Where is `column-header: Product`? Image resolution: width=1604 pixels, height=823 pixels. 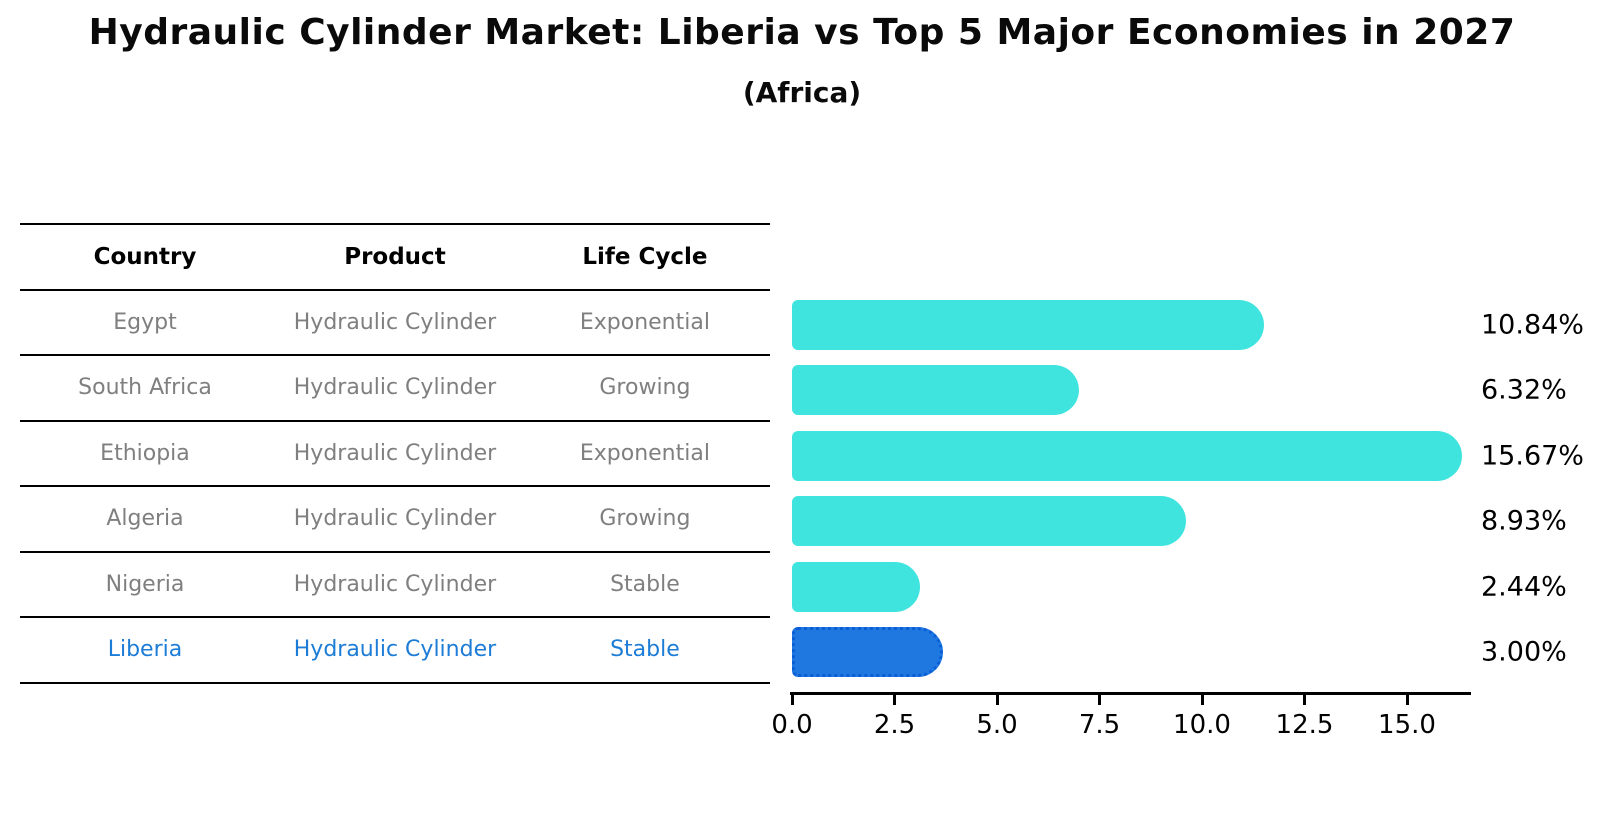 column-header: Product is located at coordinates (395, 256).